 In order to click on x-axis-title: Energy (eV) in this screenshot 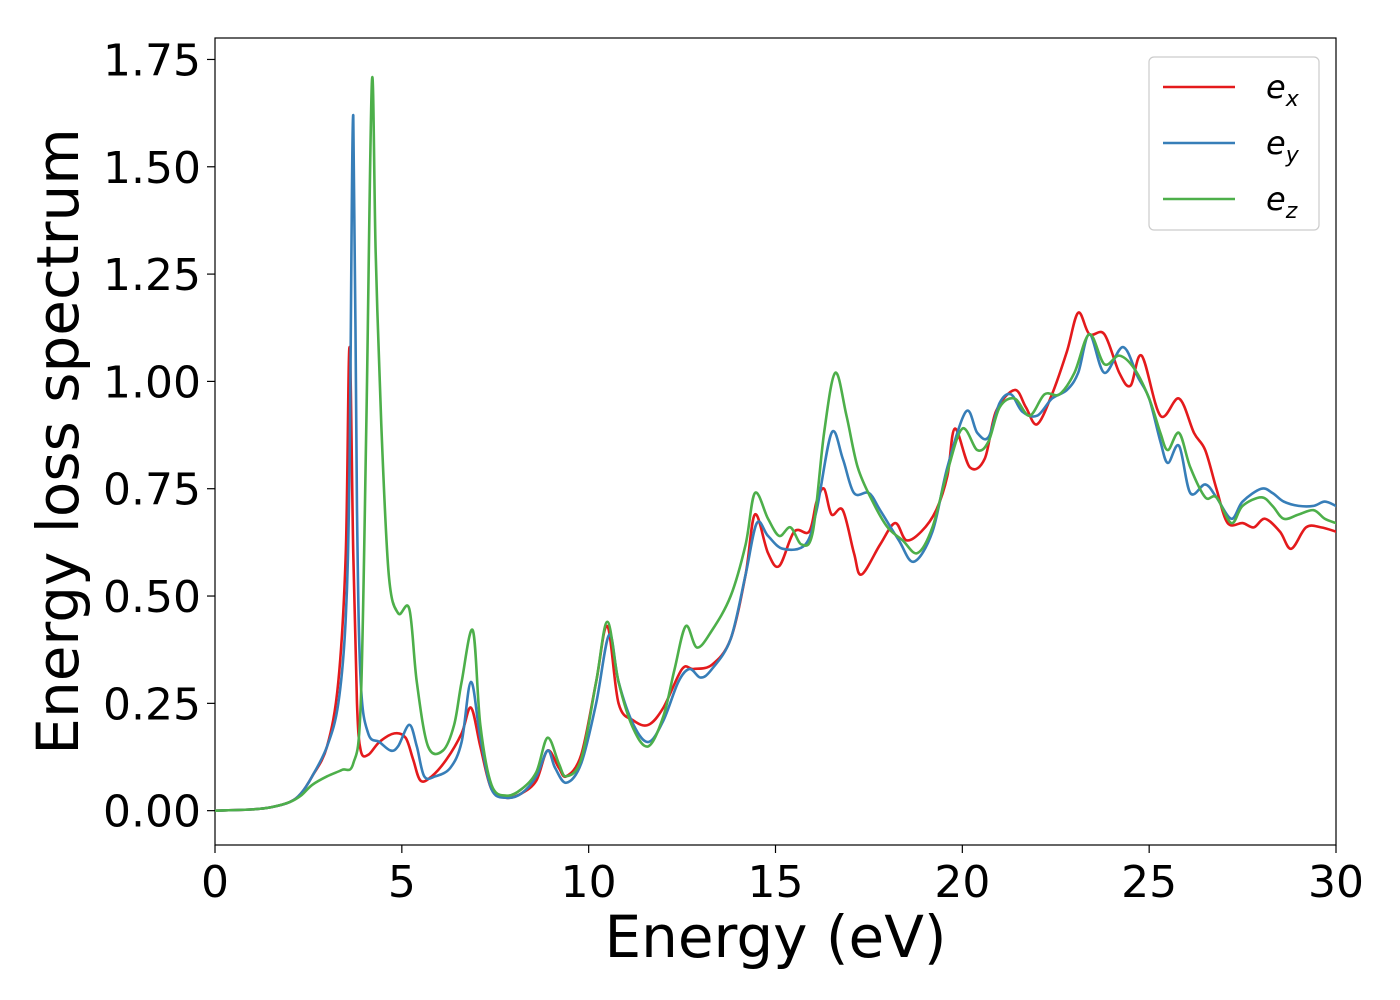, I will do `click(775, 937)`.